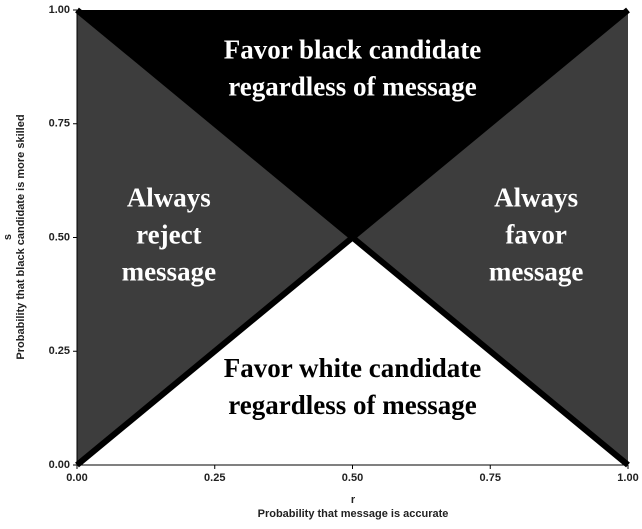  I want to click on x-axis-sublabel: Probability that message is accurate, so click(353, 514).